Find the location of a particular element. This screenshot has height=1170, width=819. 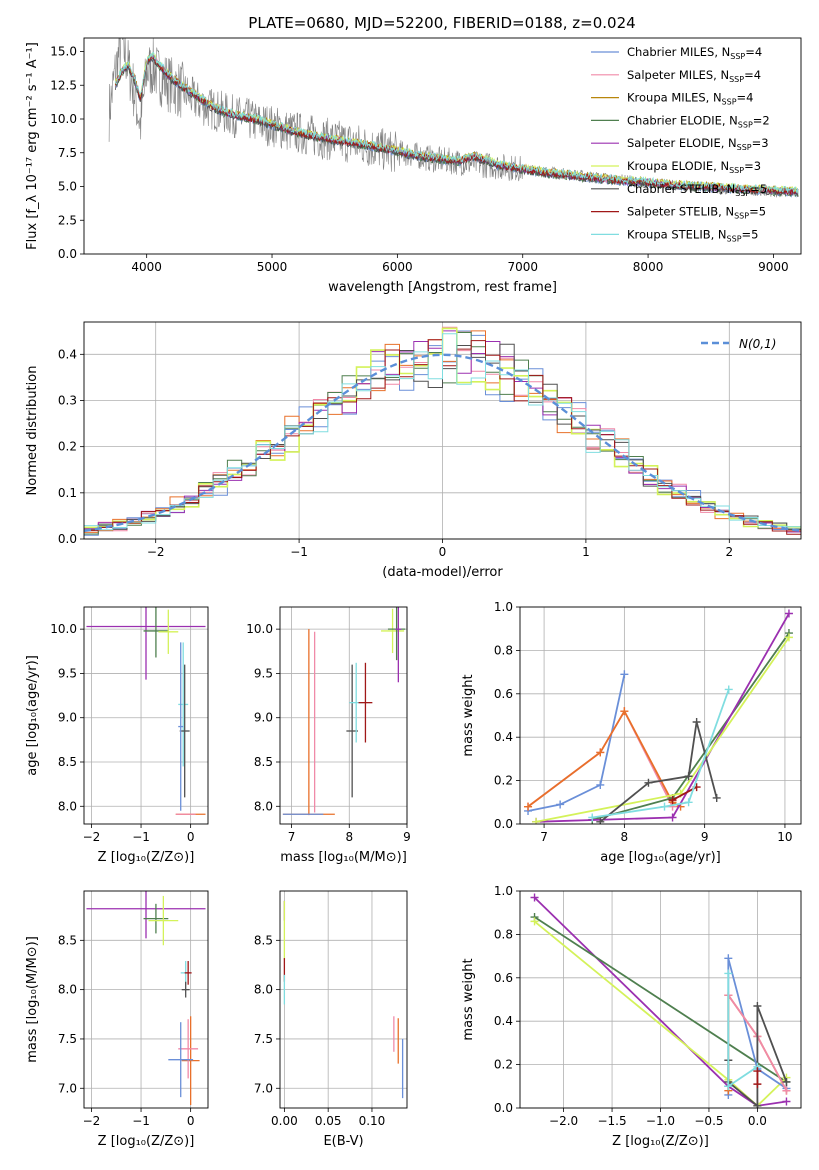

y-tick-label: 7.0 is located at coordinates (67, 1088).